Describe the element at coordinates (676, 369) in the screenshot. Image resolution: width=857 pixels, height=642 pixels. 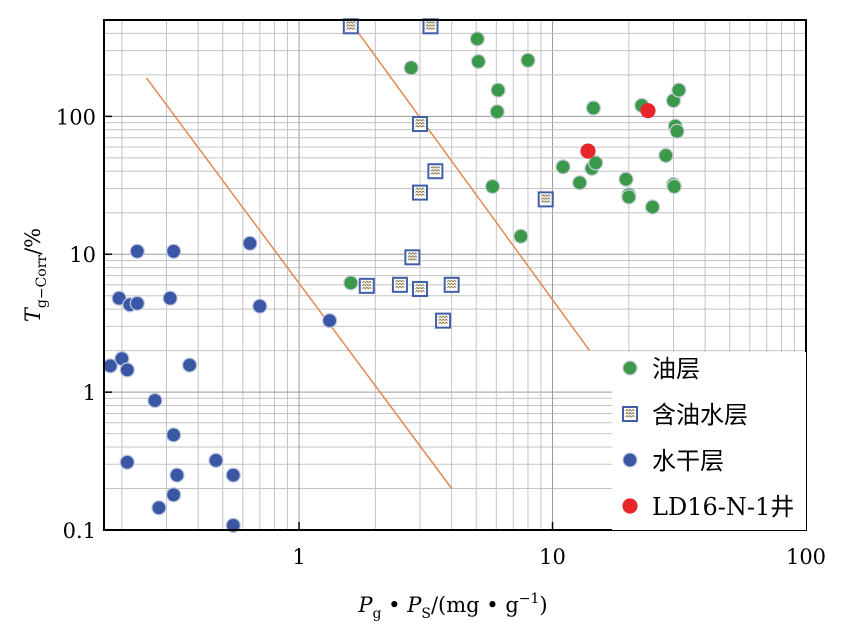
I see `legend-label: 油层` at that location.